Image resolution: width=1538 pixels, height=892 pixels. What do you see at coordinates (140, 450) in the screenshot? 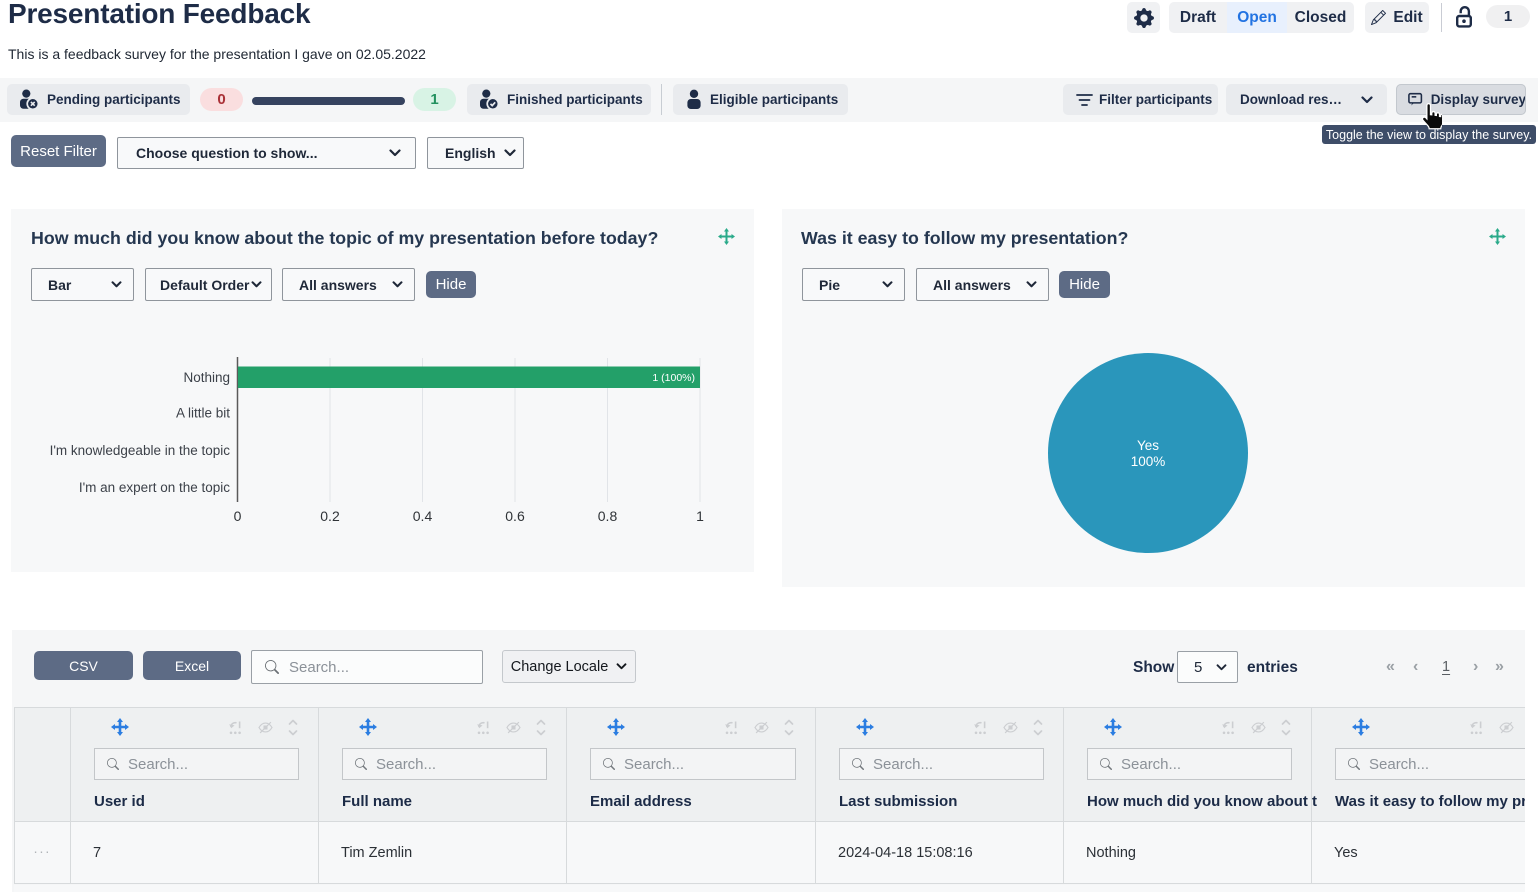
I see `svg-text: I'm knowledgeable in the topic` at bounding box center [140, 450].